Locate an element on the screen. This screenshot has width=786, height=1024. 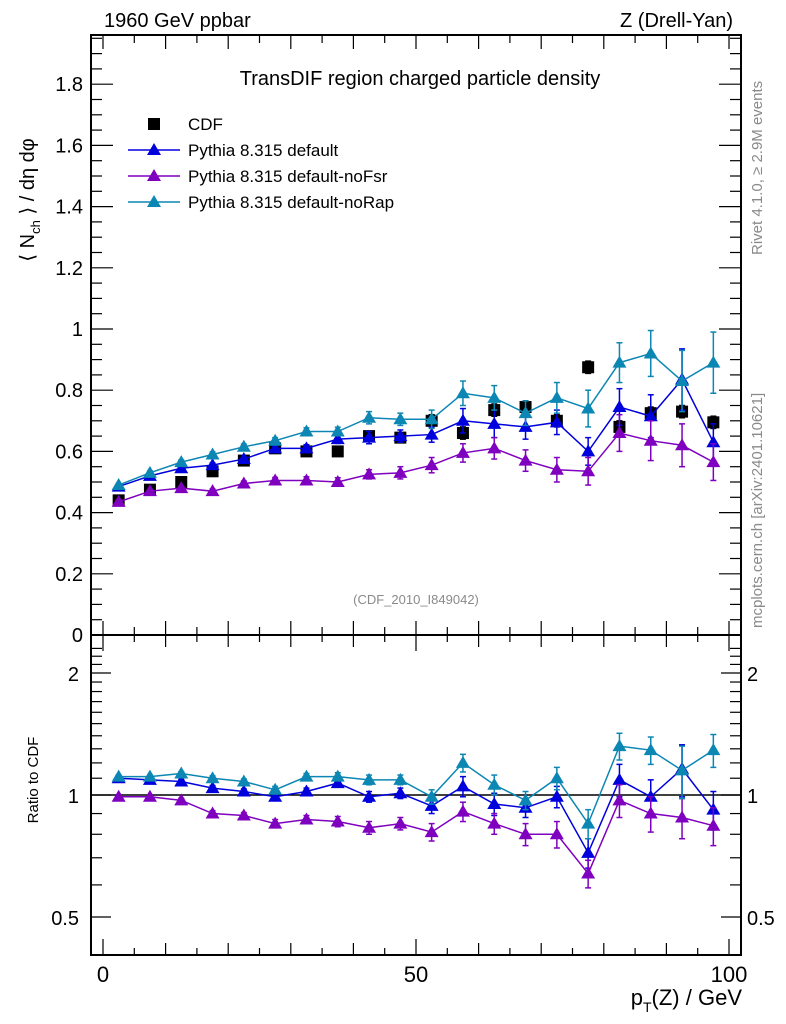
main-series is located at coordinates (416, 418).